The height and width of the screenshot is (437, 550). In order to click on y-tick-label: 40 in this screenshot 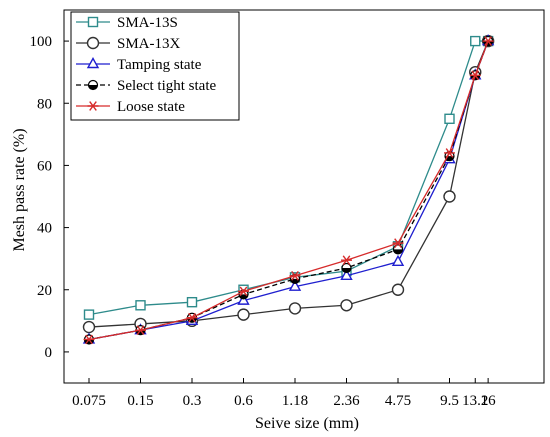, I will do `click(44, 229)`.